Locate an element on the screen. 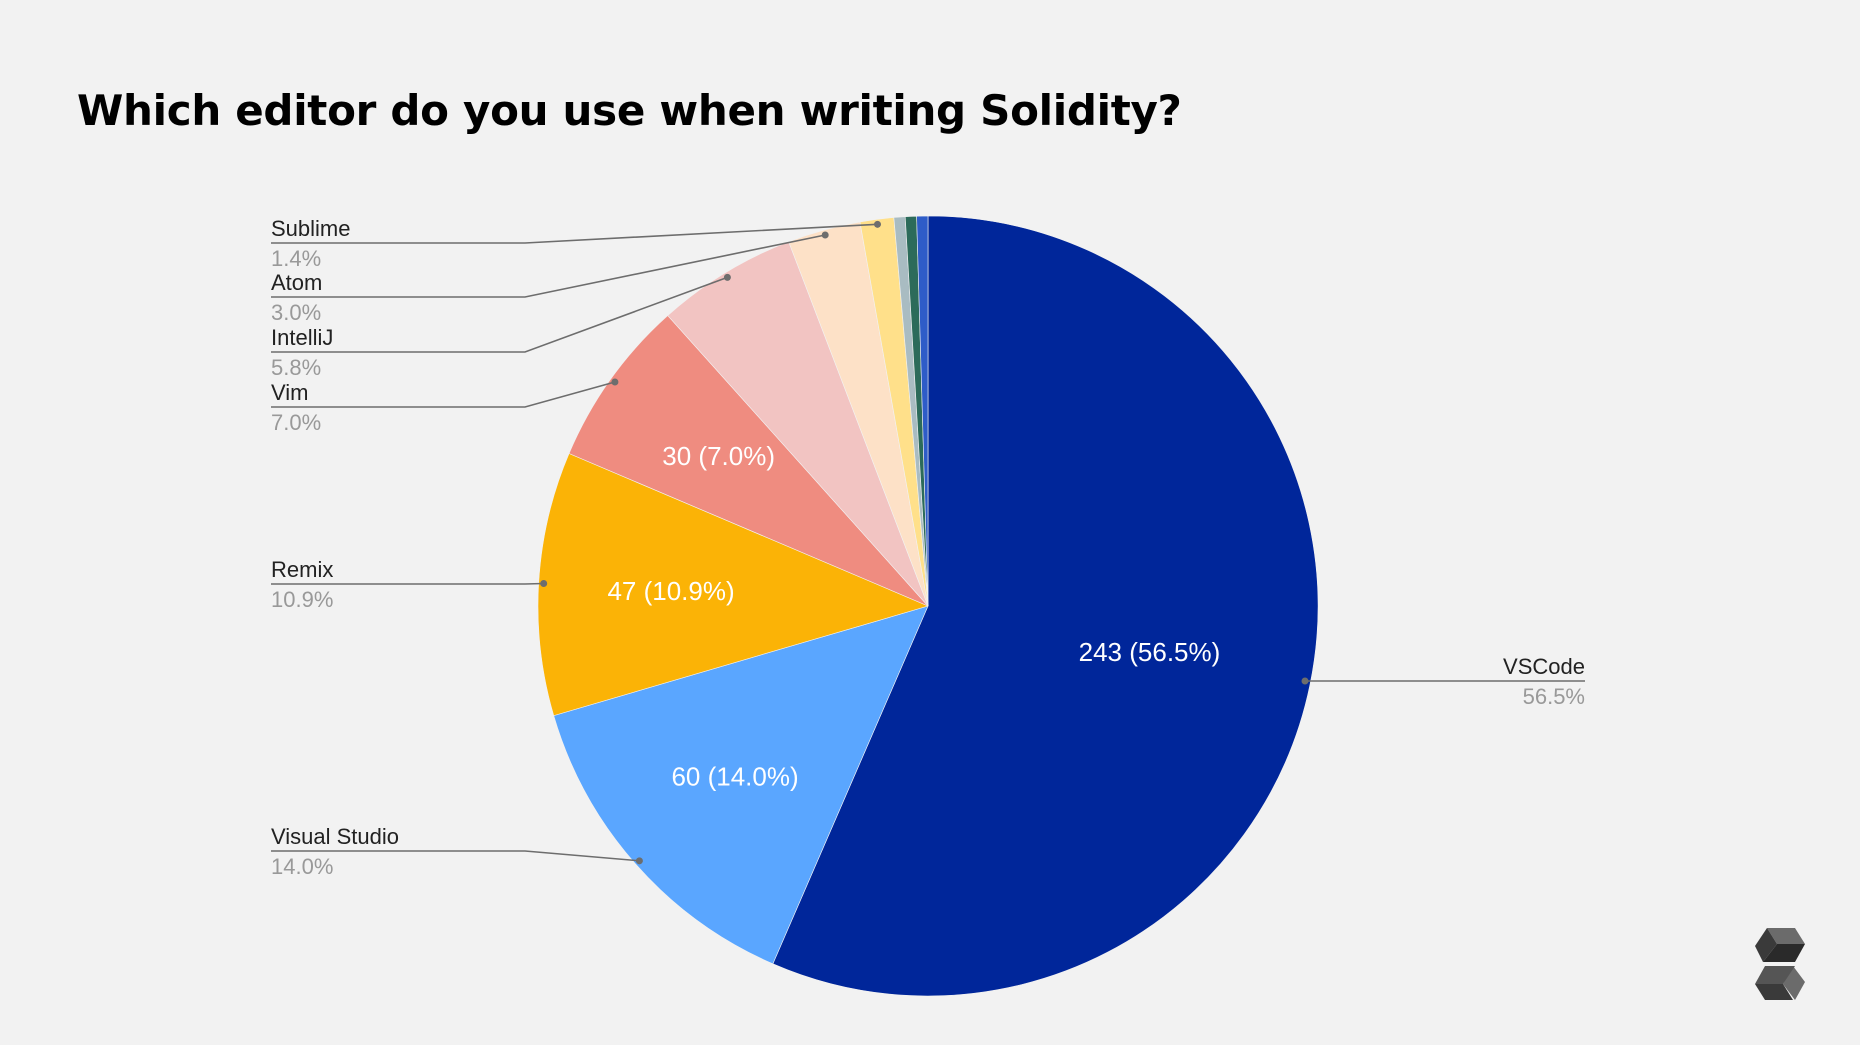  legend-percent-vscode: 56.5% is located at coordinates (1554, 696).